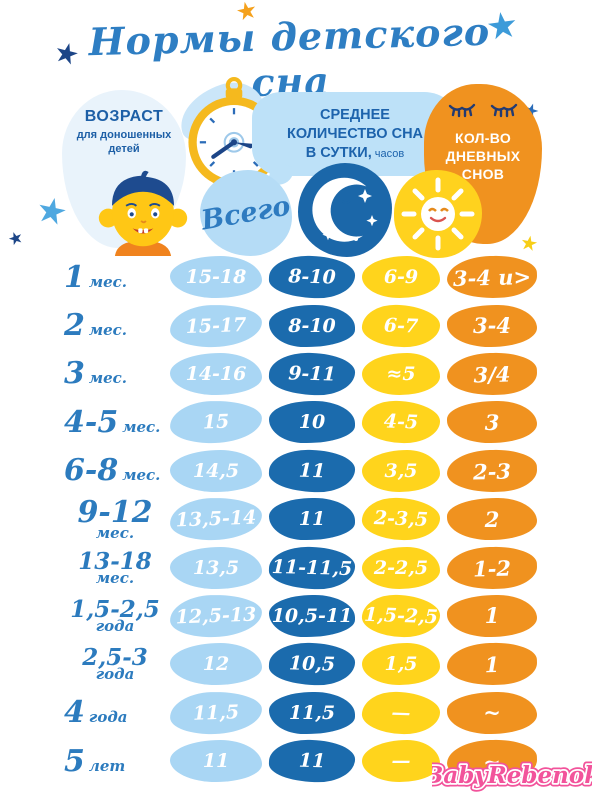 This screenshot has width=600, height=798. I want to click on age-label: 4 года, so click(115, 712).